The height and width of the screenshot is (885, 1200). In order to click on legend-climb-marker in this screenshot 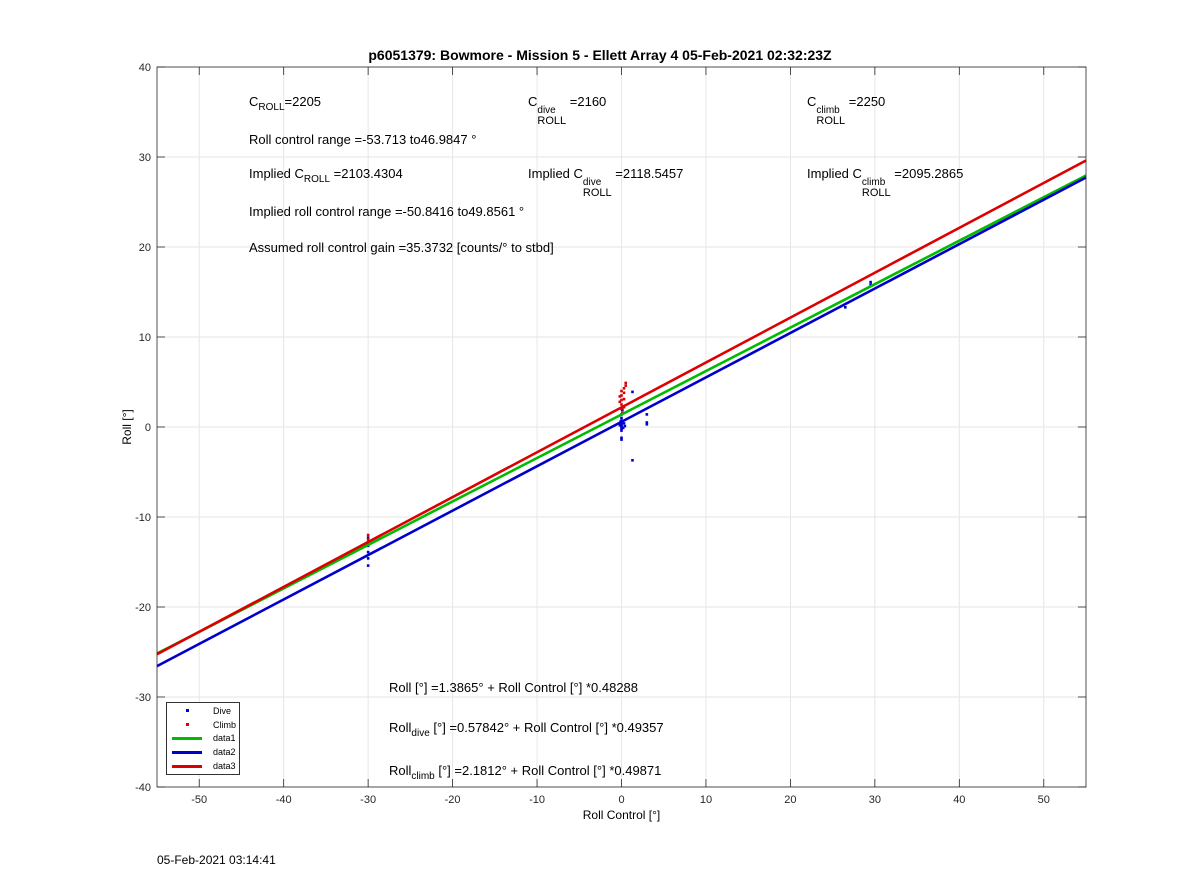, I will do `click(187, 724)`.